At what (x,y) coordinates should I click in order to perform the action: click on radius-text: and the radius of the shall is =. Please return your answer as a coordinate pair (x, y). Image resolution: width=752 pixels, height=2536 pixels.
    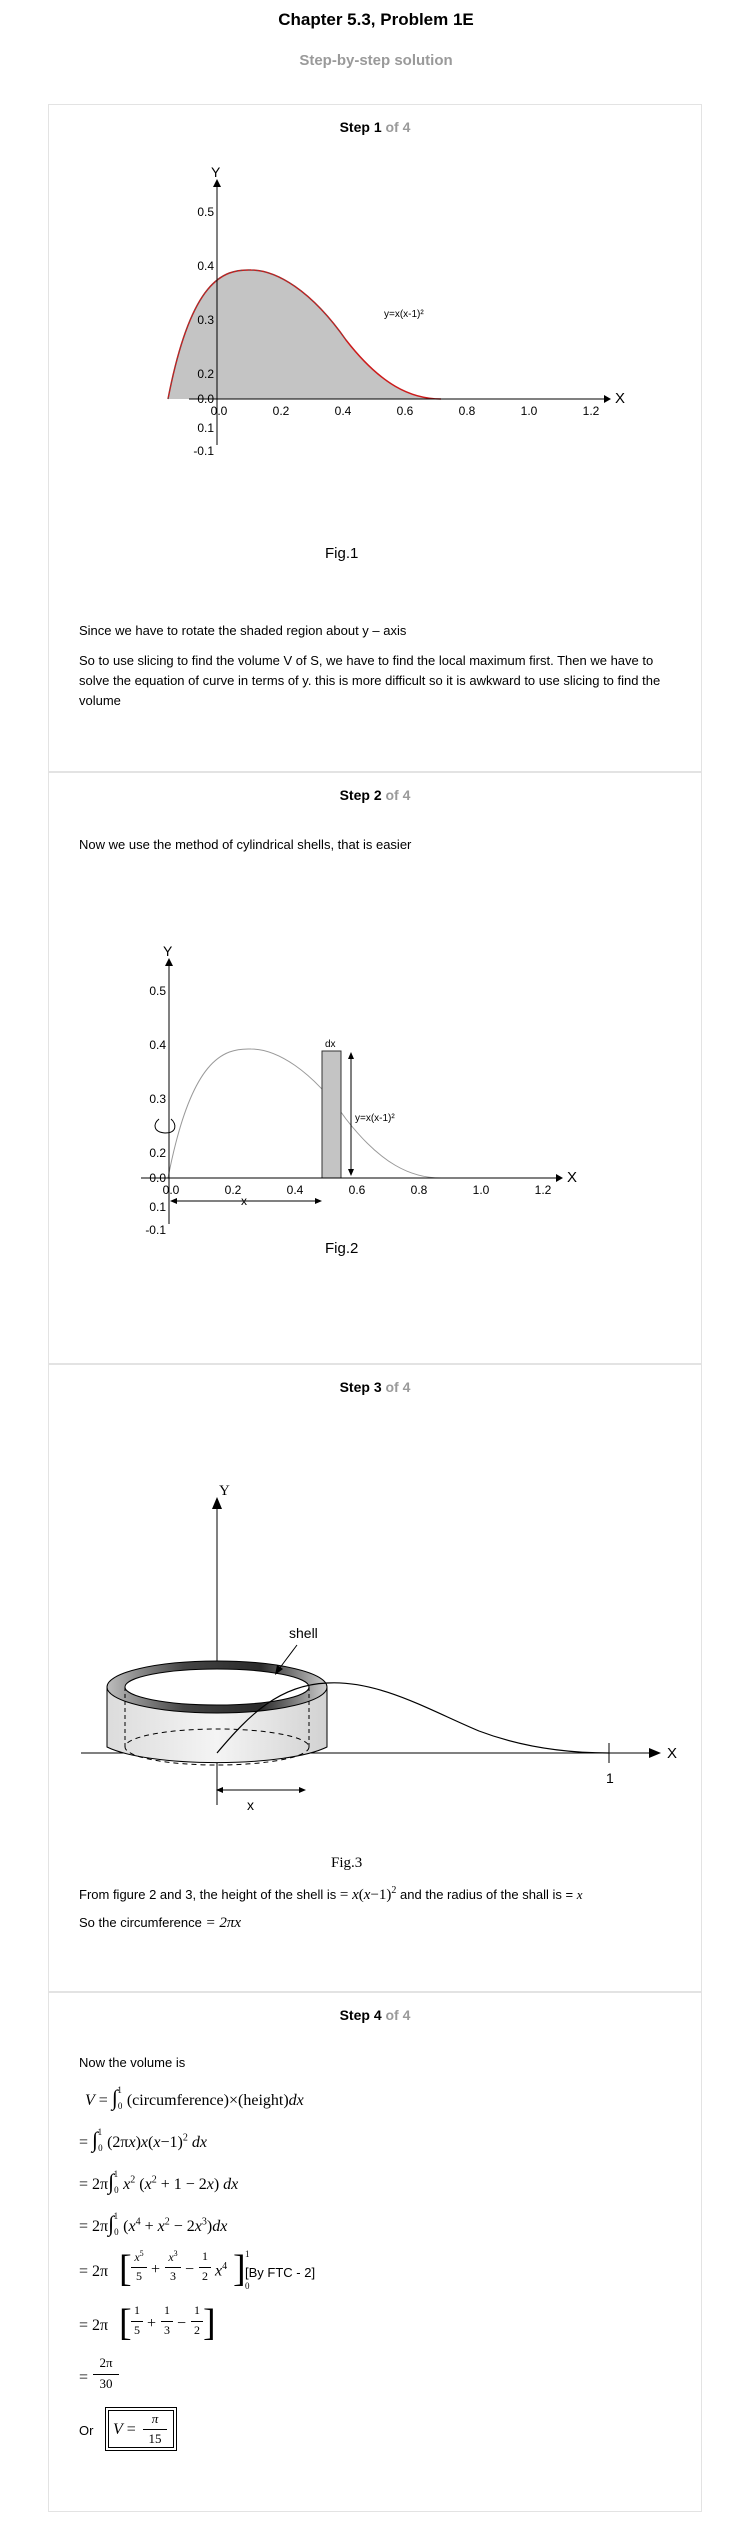
    Looking at the image, I should click on (487, 1894).